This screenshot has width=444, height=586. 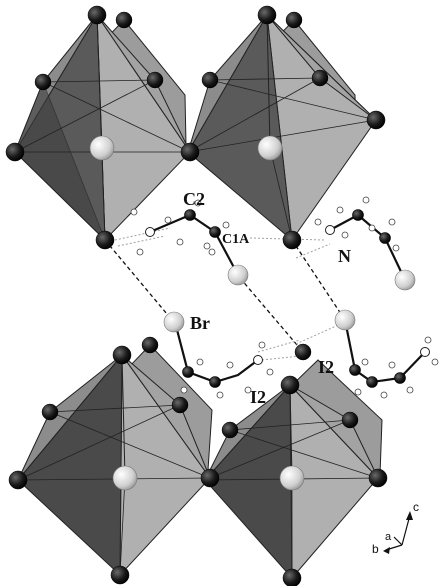 I want to click on axis-a-label: a, so click(x=388, y=537).